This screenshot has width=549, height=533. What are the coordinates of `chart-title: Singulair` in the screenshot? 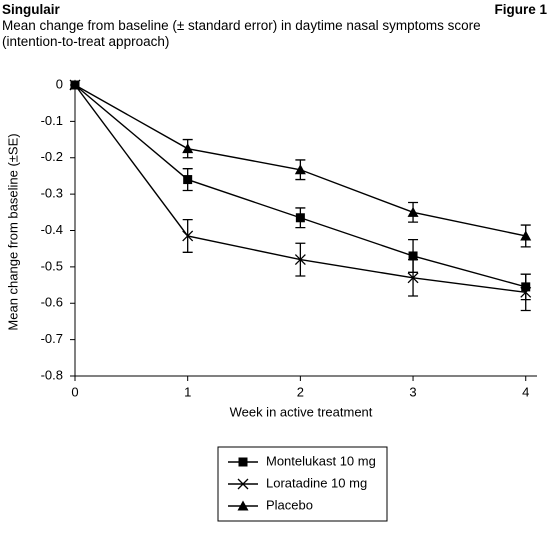 It's located at (31, 9).